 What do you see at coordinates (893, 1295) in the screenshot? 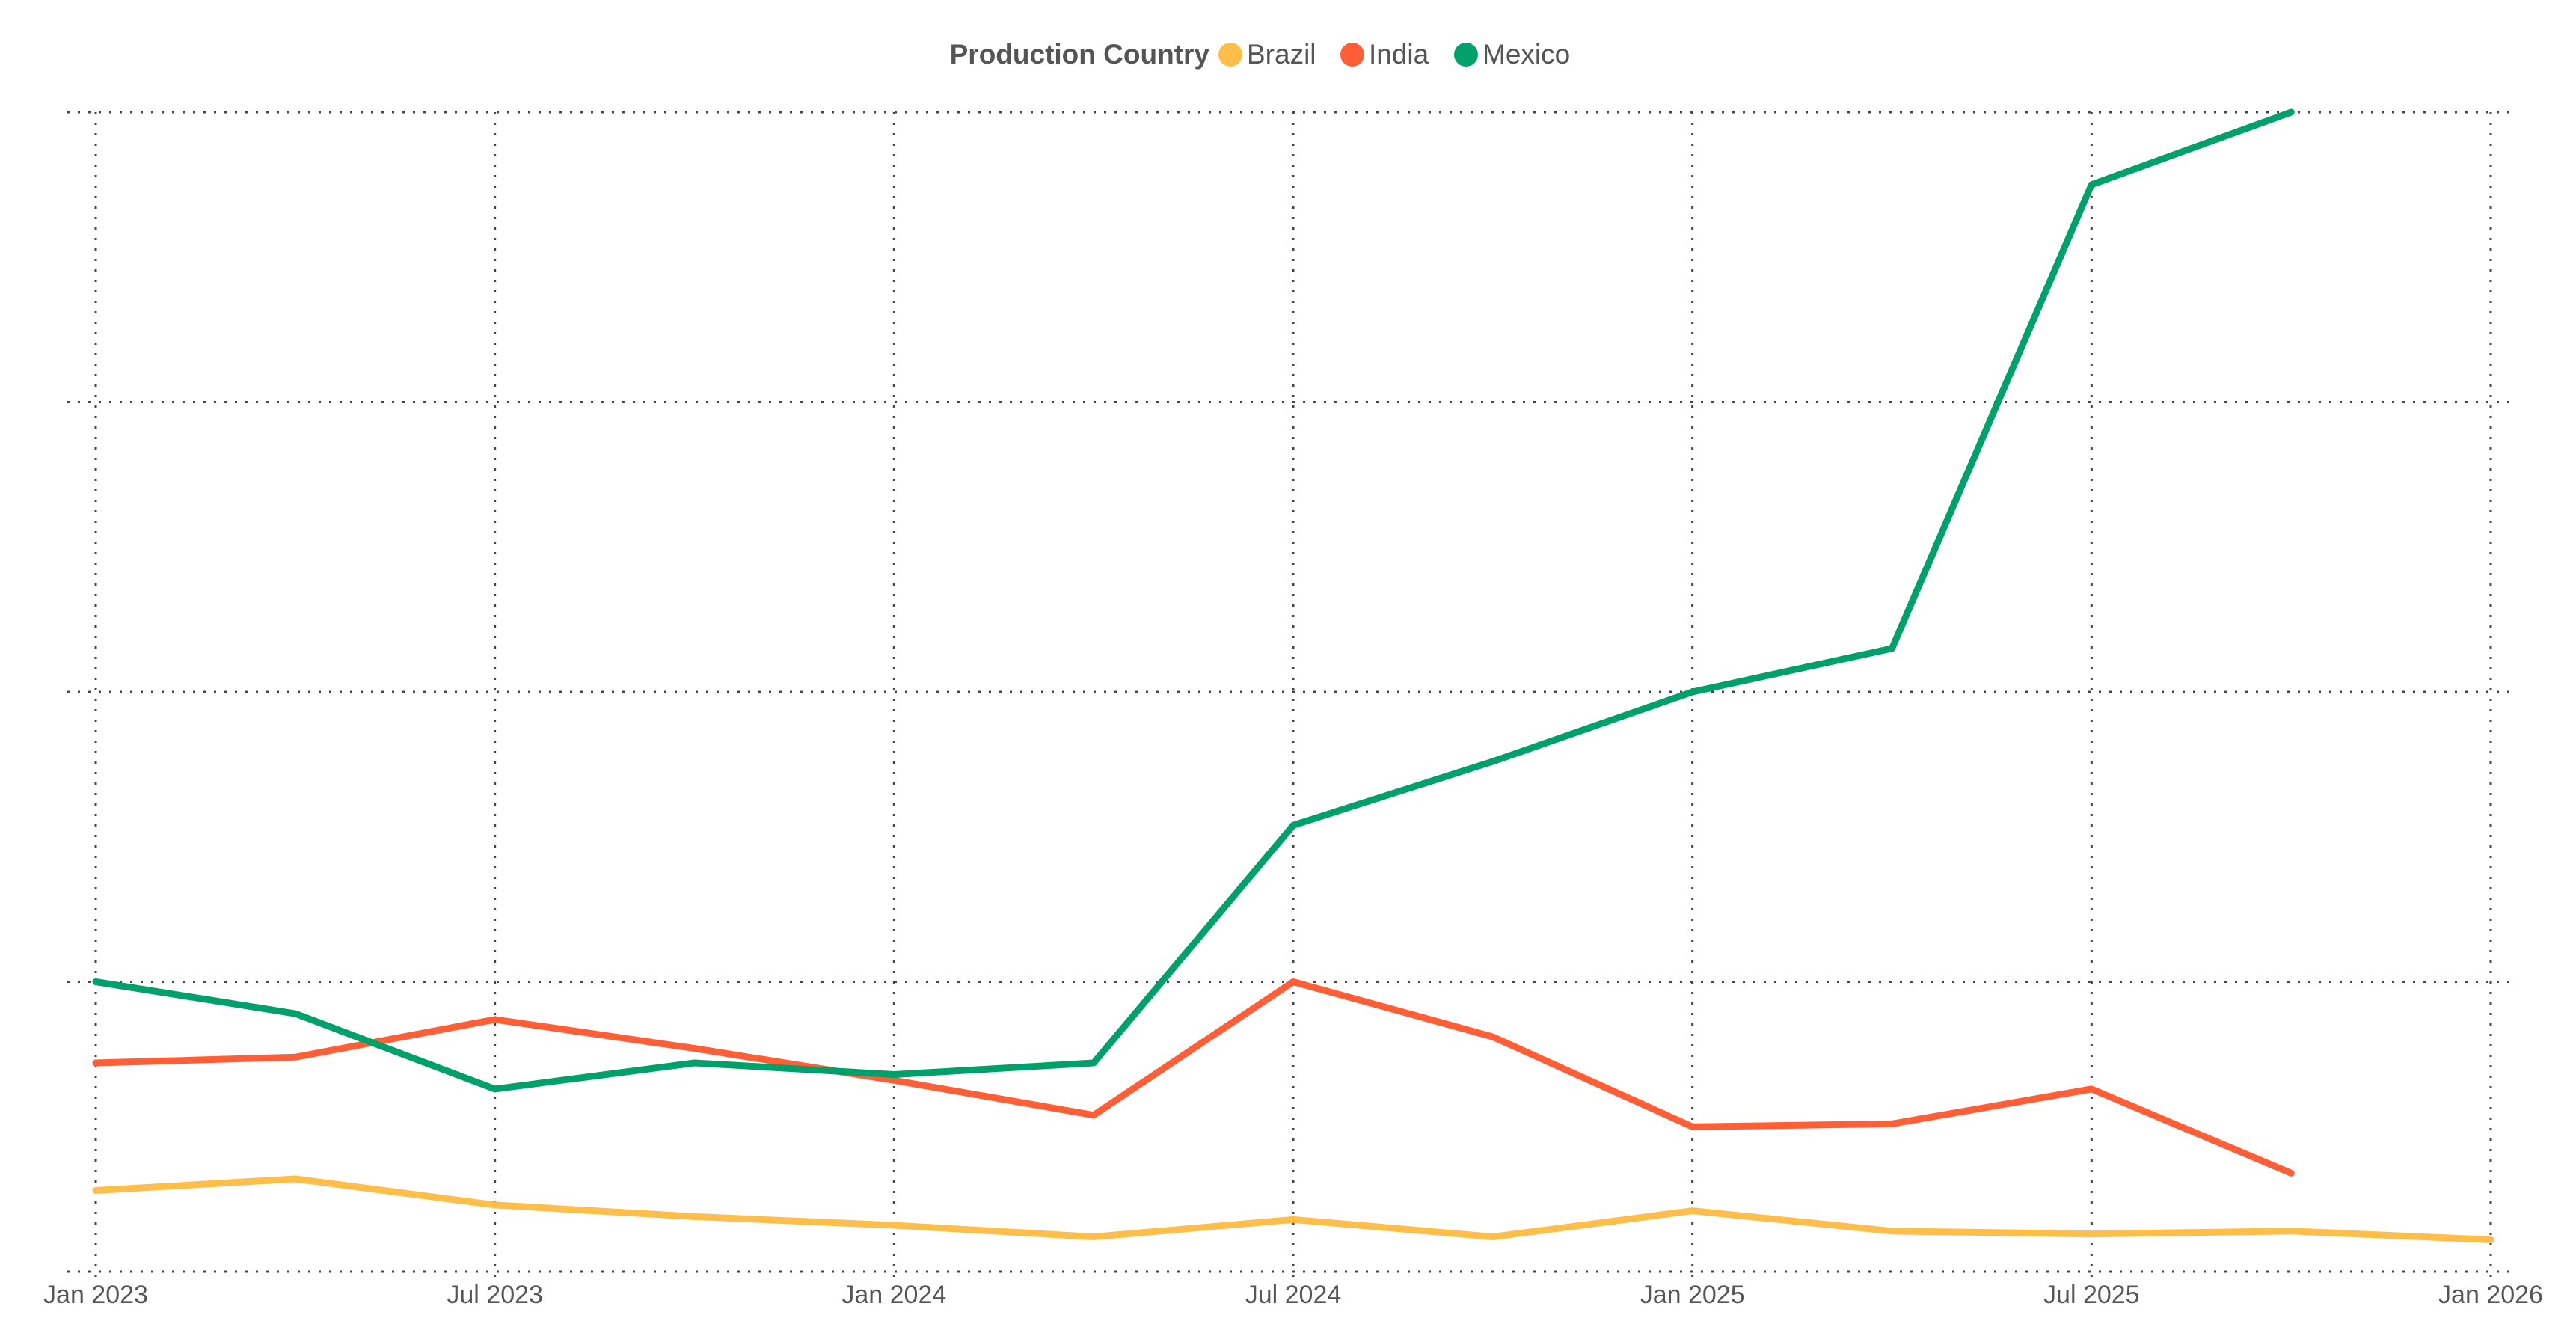
I see `x-tick-label: Jan 2024` at bounding box center [893, 1295].